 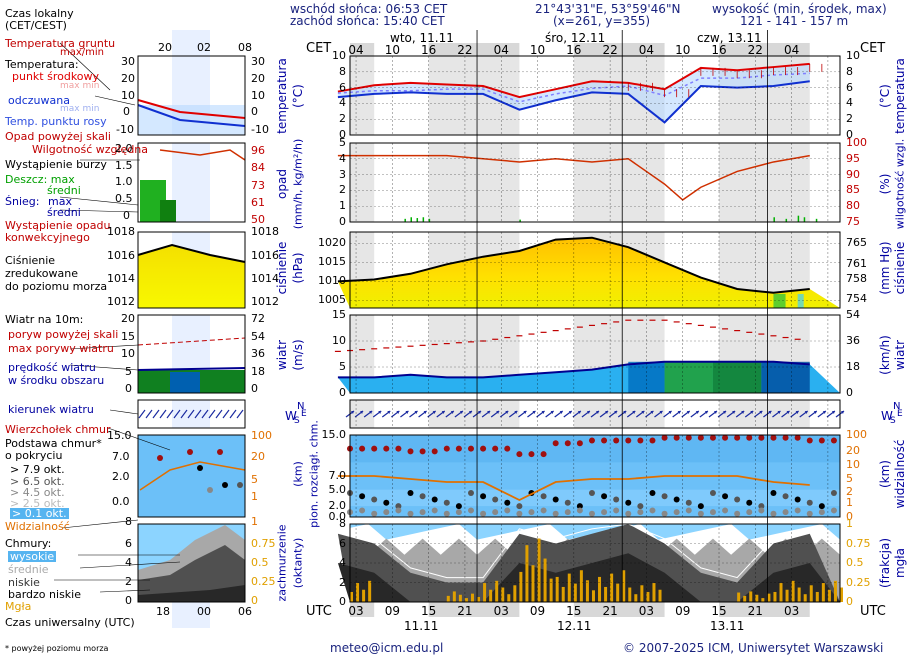 What do you see at coordinates (121, 476) in the screenshot?
I see `legend-tick: 2.0` at bounding box center [121, 476].